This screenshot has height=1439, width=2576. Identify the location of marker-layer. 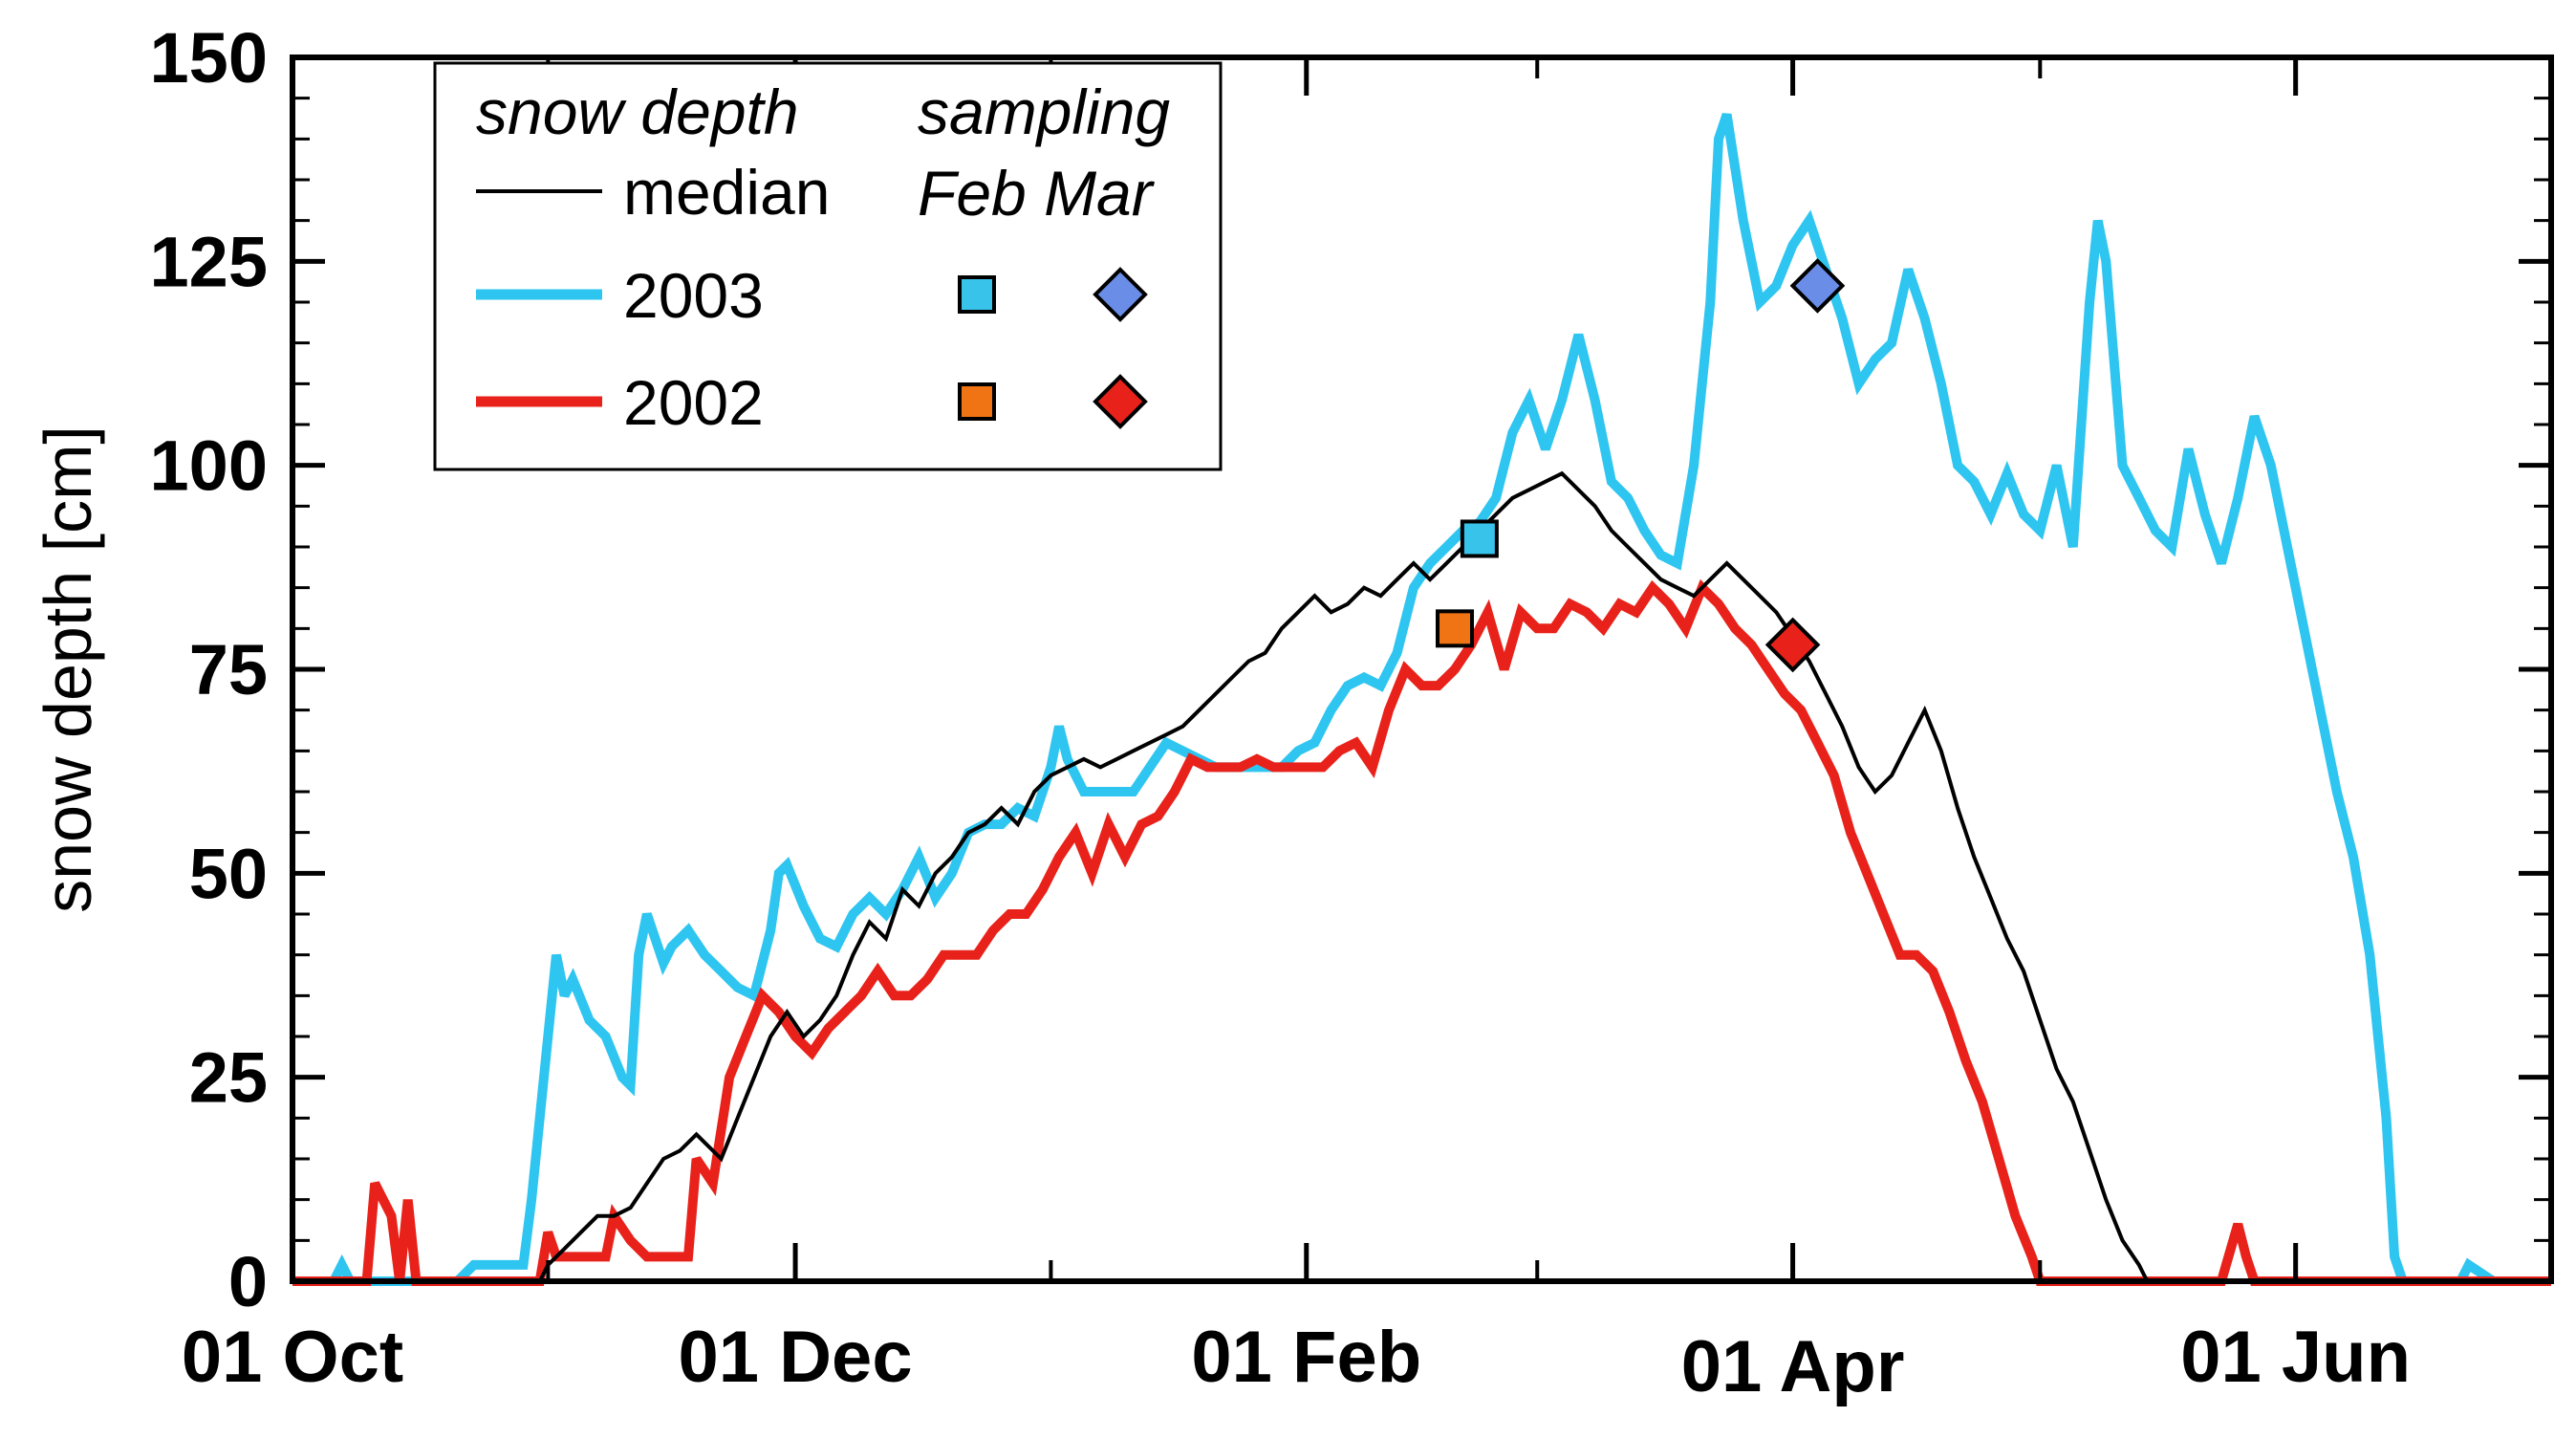
(1640, 465).